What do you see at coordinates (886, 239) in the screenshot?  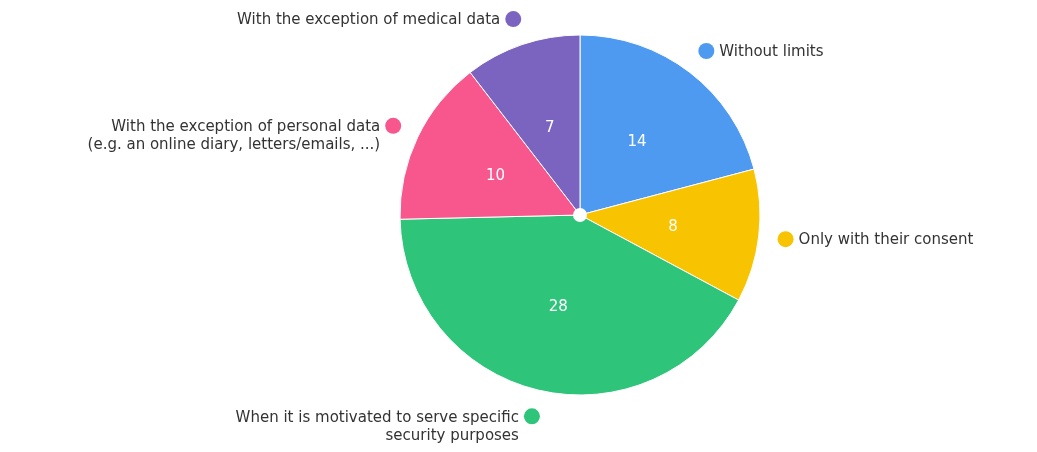 I see `slice-label: Only with their consent` at bounding box center [886, 239].